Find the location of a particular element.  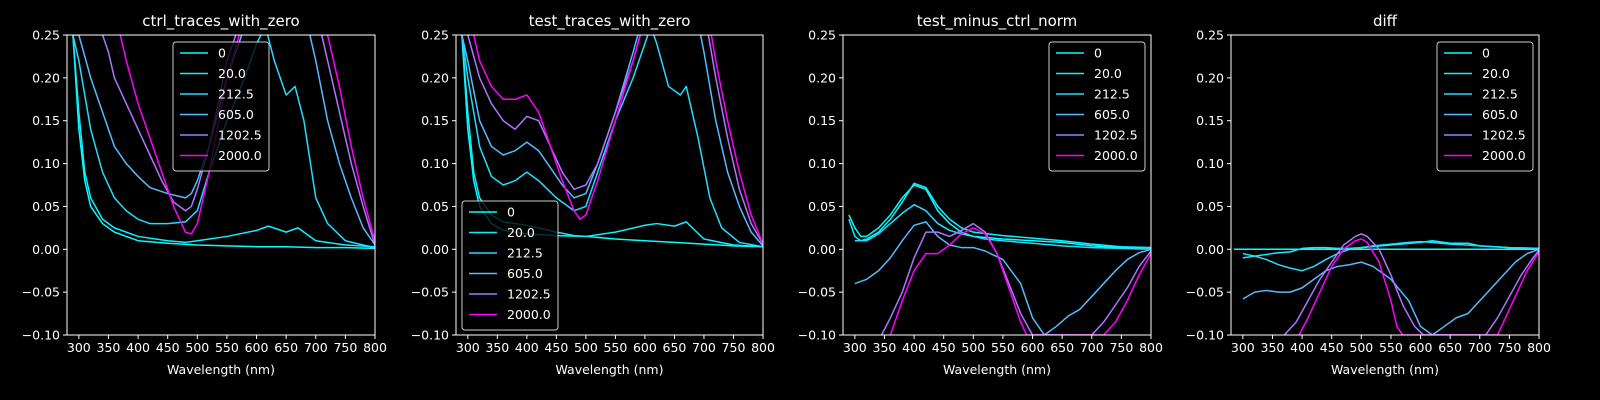

chart-title: test_minus_ctrl_norm is located at coordinates (997, 21).